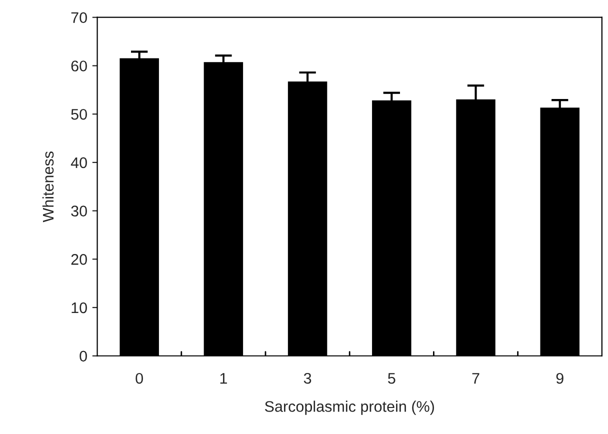 The height and width of the screenshot is (434, 608). What do you see at coordinates (79, 66) in the screenshot?
I see `y-tick-label: 60` at bounding box center [79, 66].